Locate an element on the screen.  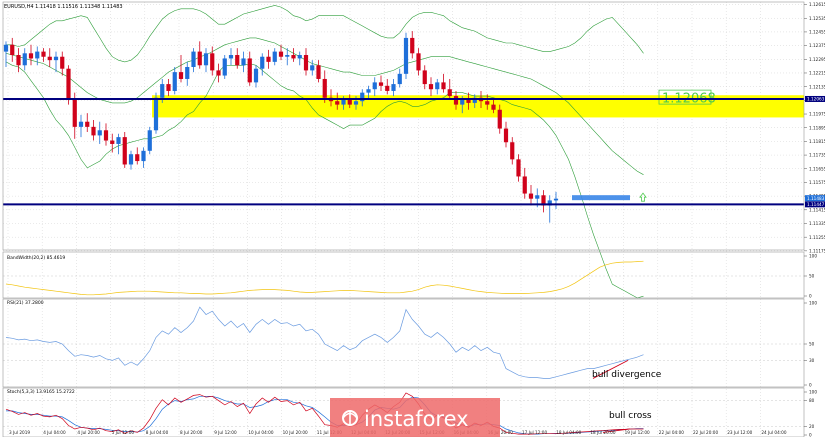
current-price-highlight is located at coordinates (601, 198).